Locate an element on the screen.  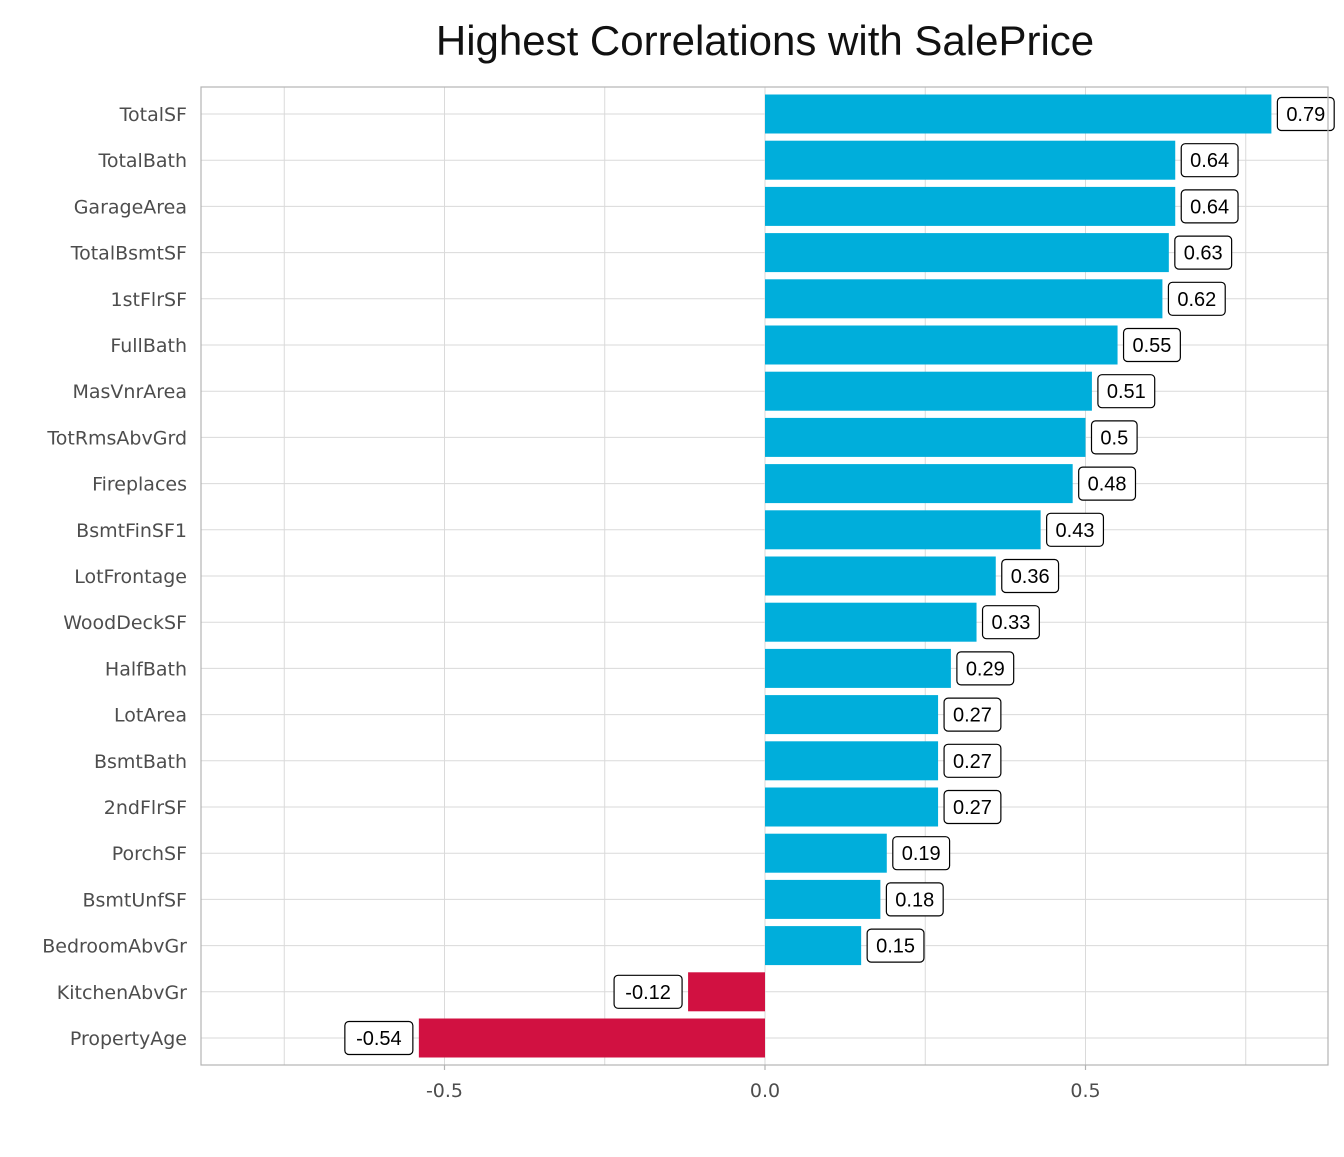
data-label-text: 0.18 is located at coordinates (914, 900).